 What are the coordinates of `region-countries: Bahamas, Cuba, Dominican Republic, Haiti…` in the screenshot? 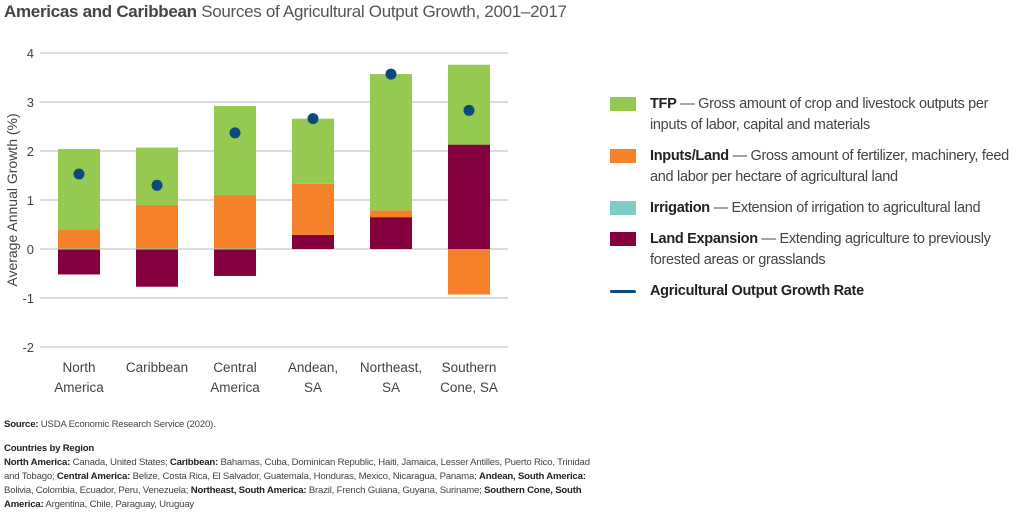 It's located at (297, 469).